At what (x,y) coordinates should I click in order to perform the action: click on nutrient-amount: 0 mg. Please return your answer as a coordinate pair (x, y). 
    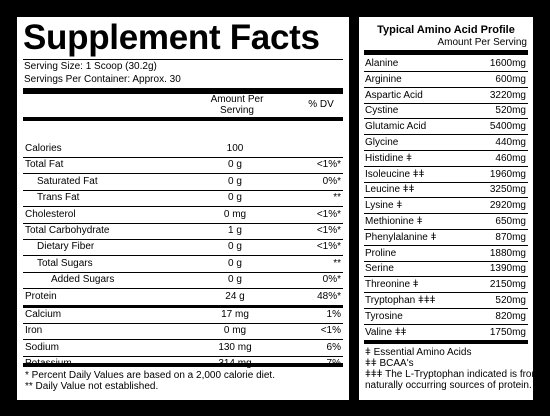
    Looking at the image, I should click on (235, 331).